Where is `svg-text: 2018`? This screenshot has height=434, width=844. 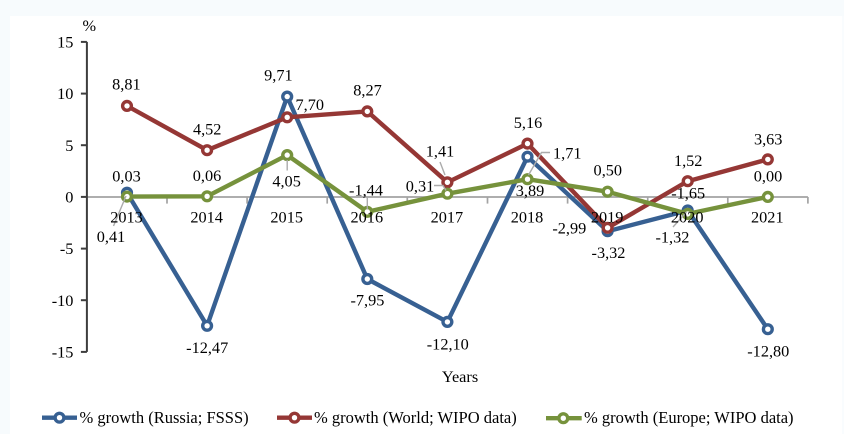
svg-text: 2018 is located at coordinates (527, 216).